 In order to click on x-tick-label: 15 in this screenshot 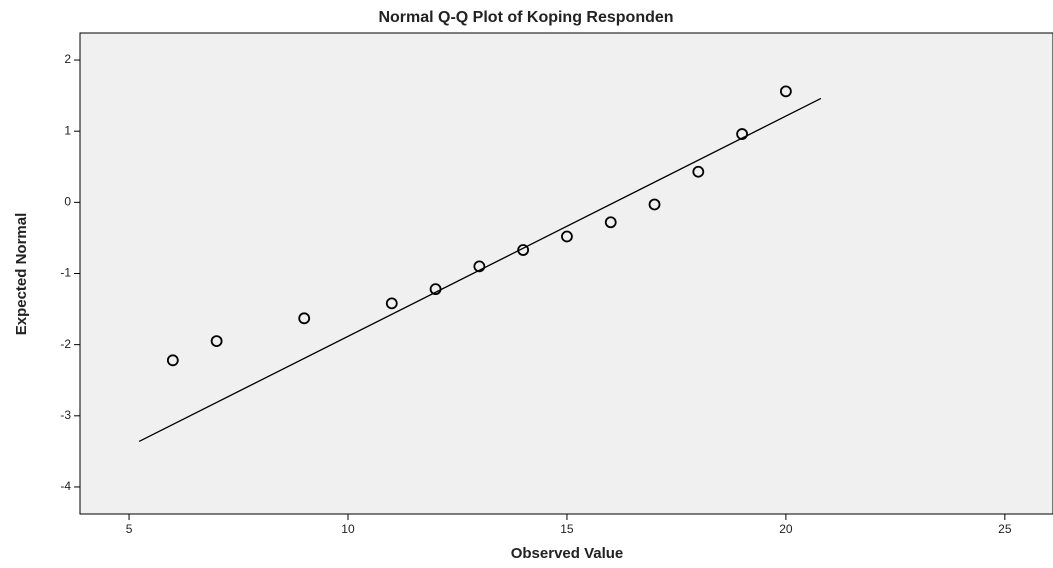, I will do `click(567, 529)`.